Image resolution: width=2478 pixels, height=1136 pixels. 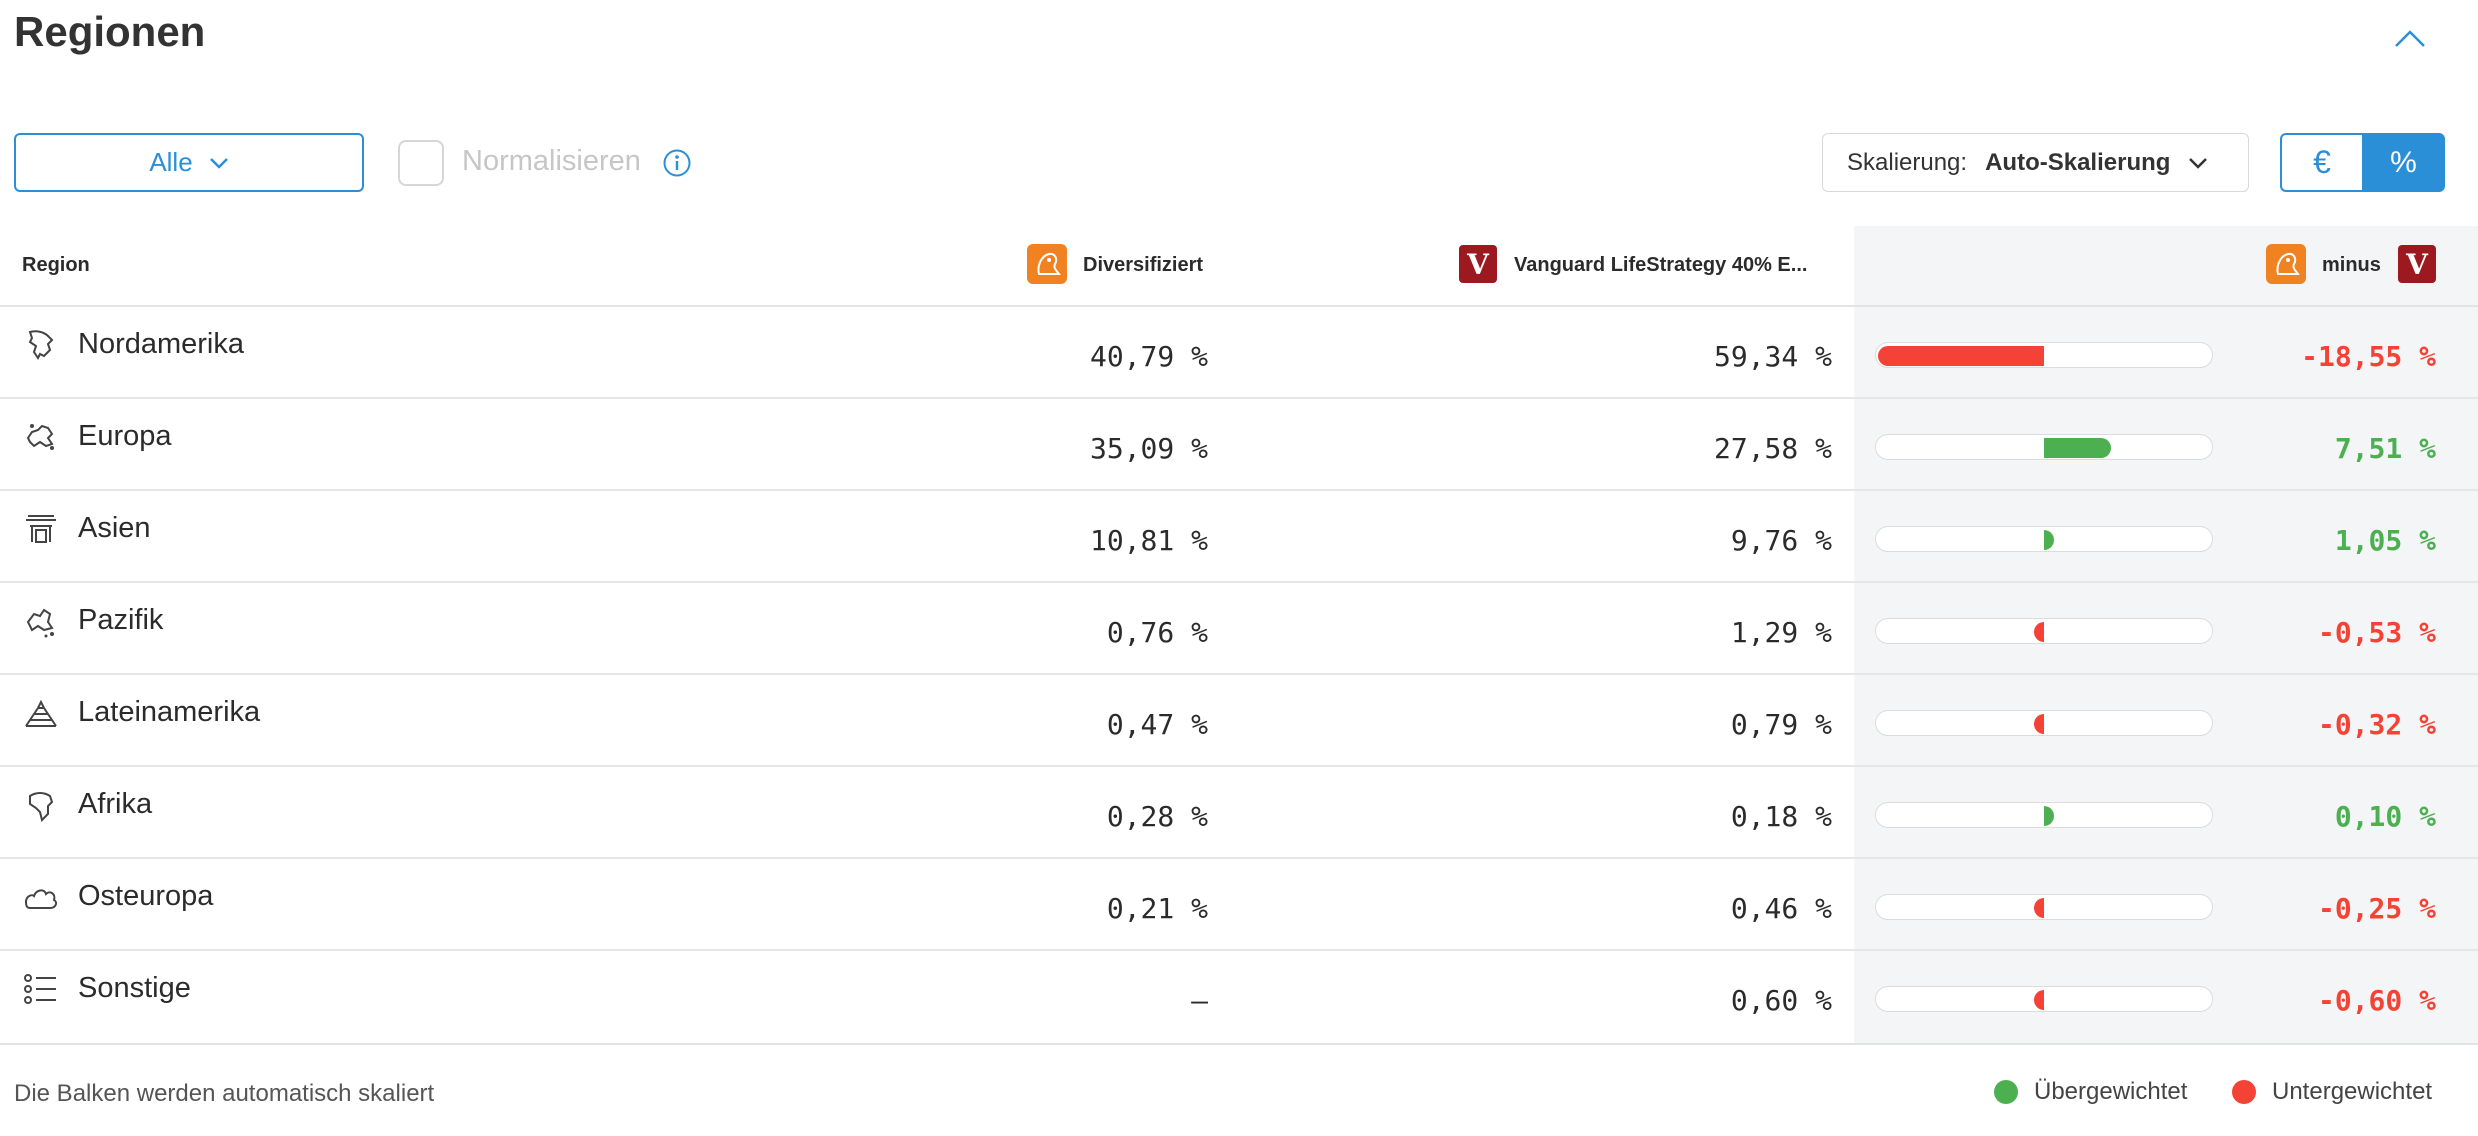 What do you see at coordinates (2078, 162) in the screenshot?
I see `scaling-value: Auto-Skalierung` at bounding box center [2078, 162].